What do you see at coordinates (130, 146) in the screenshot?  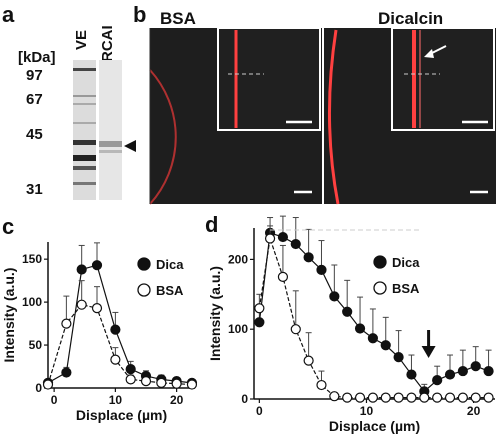 I see `arrowhead-icon` at bounding box center [130, 146].